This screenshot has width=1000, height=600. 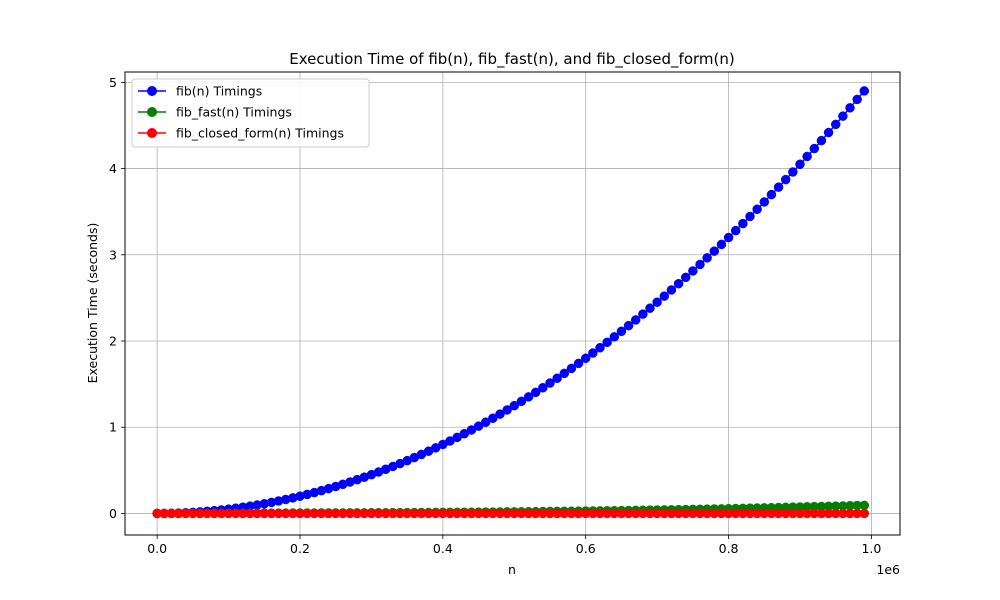 What do you see at coordinates (113, 341) in the screenshot?
I see `y-tick-label: 2` at bounding box center [113, 341].